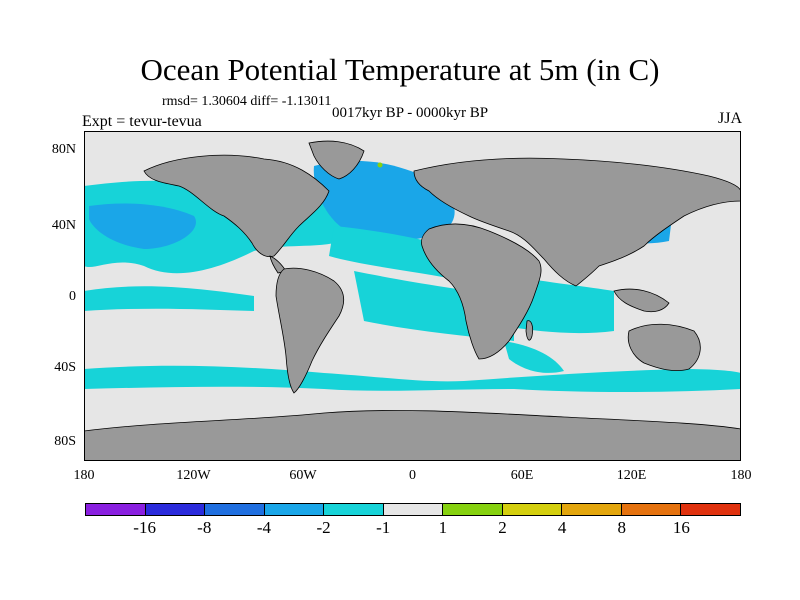 The image size is (800, 600). I want to click on colorbar, so click(413, 509).